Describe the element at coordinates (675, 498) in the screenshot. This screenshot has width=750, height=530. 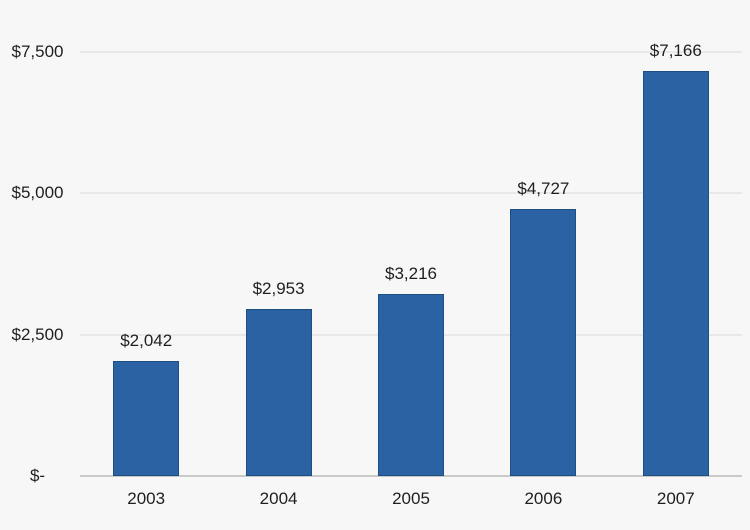
I see `x-axis-category-label-2007: 2007` at that location.